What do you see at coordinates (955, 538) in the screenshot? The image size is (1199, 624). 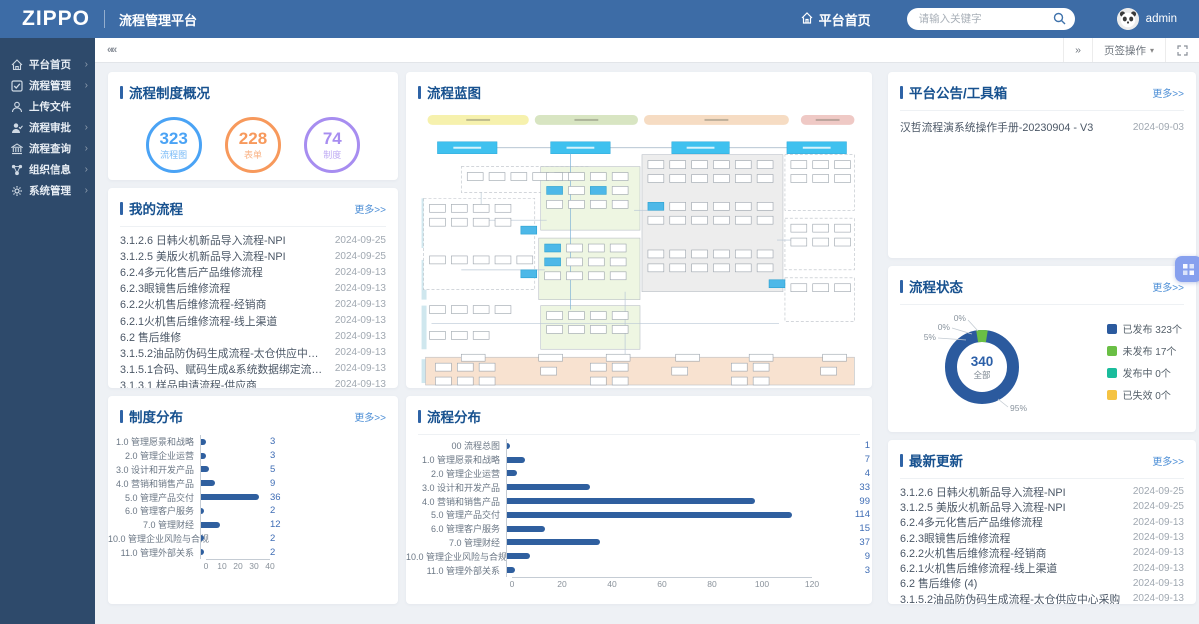 I see `list-item-text: 6.2.3眼镜售后维修流程` at bounding box center [955, 538].